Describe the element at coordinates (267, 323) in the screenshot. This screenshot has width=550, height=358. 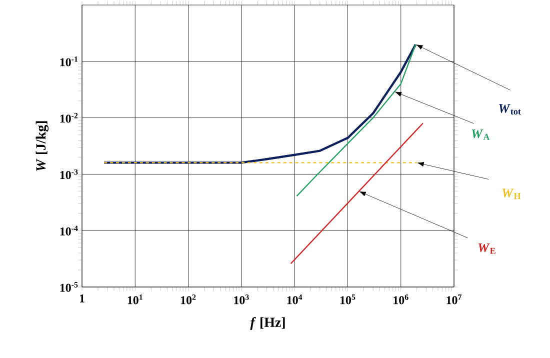
I see `x-axis-title: f [Hz]` at that location.